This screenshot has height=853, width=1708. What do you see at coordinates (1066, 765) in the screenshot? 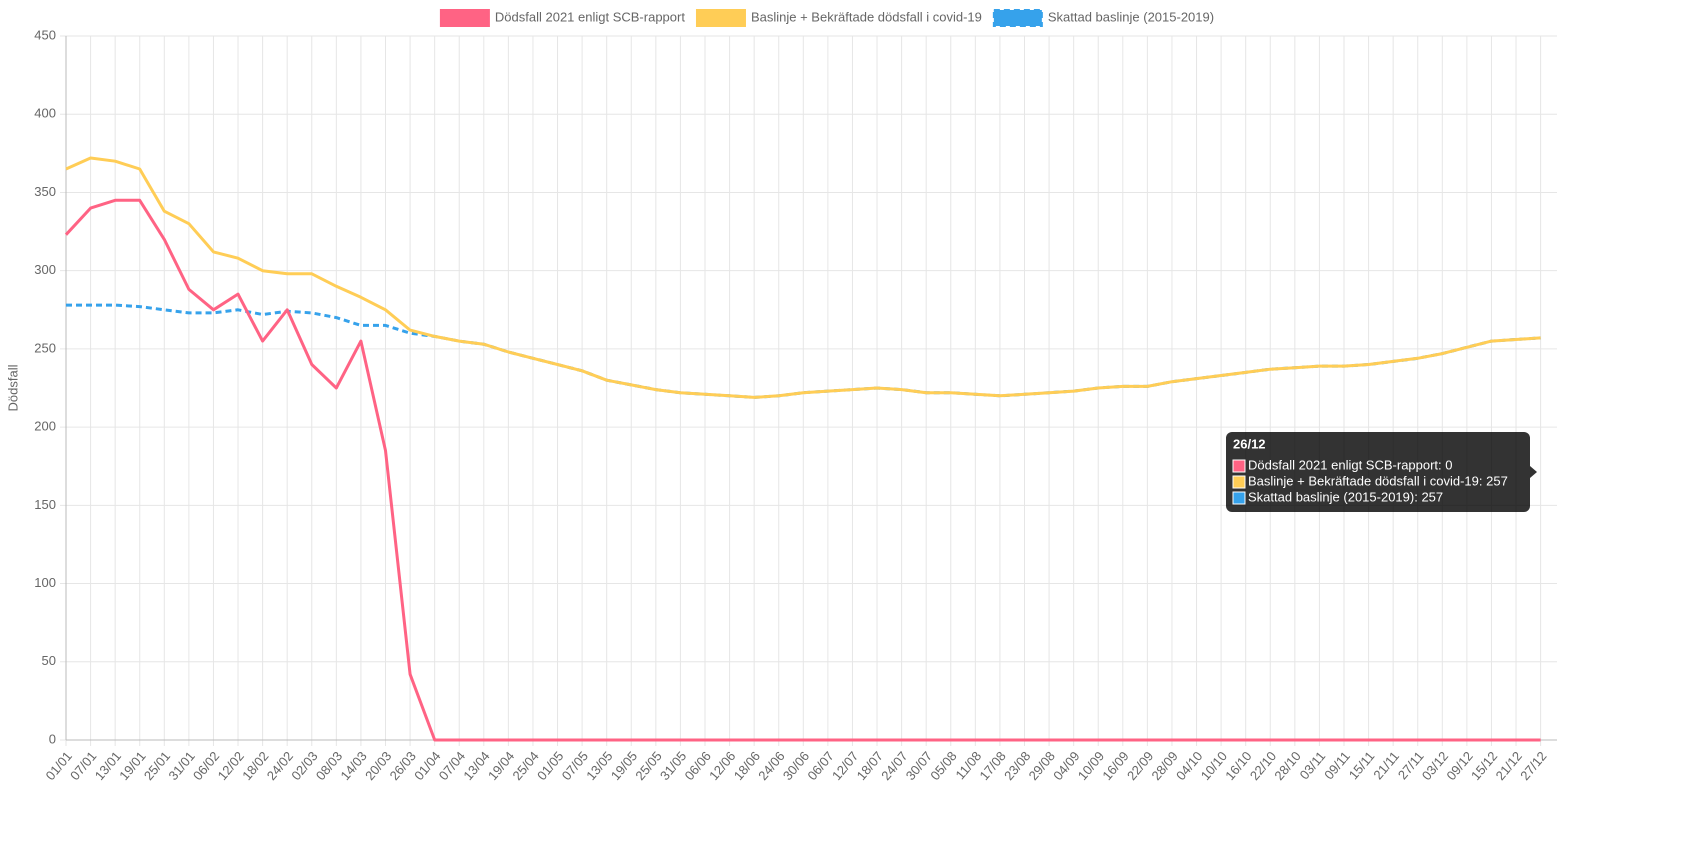
I see `x-tick-label: 04/09` at bounding box center [1066, 765].